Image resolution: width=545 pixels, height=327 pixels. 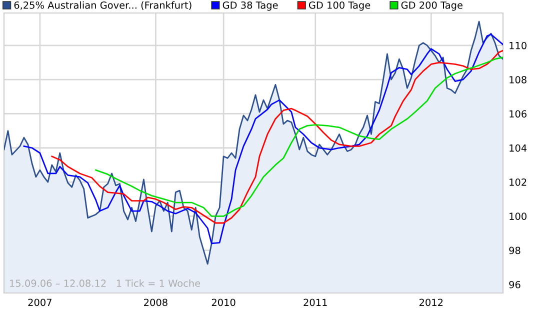 What do you see at coordinates (514, 284) in the screenshot?
I see `y-tick-label: 96` at bounding box center [514, 284].